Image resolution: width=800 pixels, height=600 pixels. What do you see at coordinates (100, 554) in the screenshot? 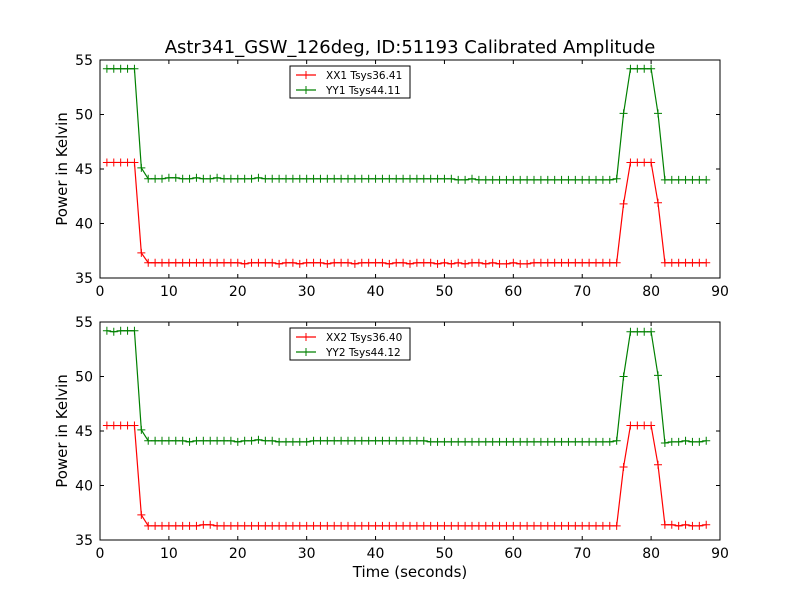
I see `x-tick-label: 0` at bounding box center [100, 554].